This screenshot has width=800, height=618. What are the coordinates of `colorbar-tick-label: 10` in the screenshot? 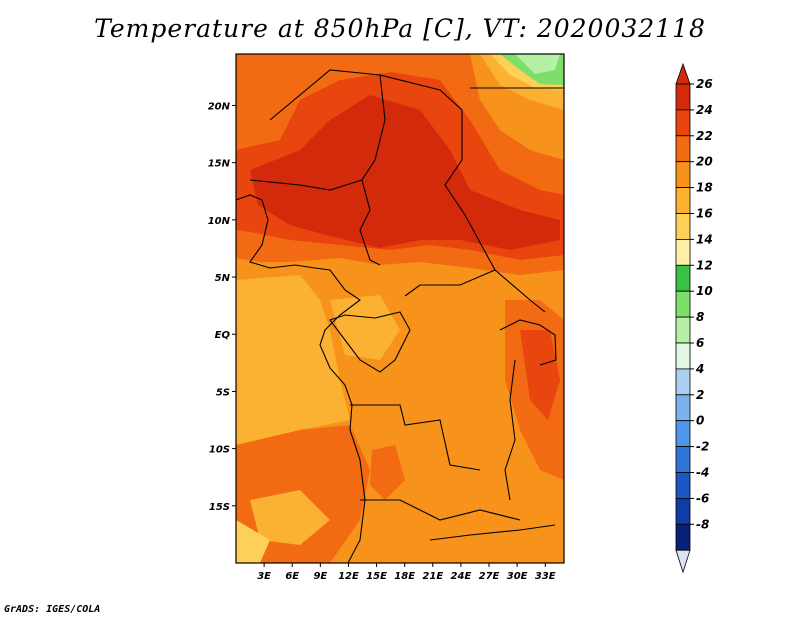 It's located at (704, 291).